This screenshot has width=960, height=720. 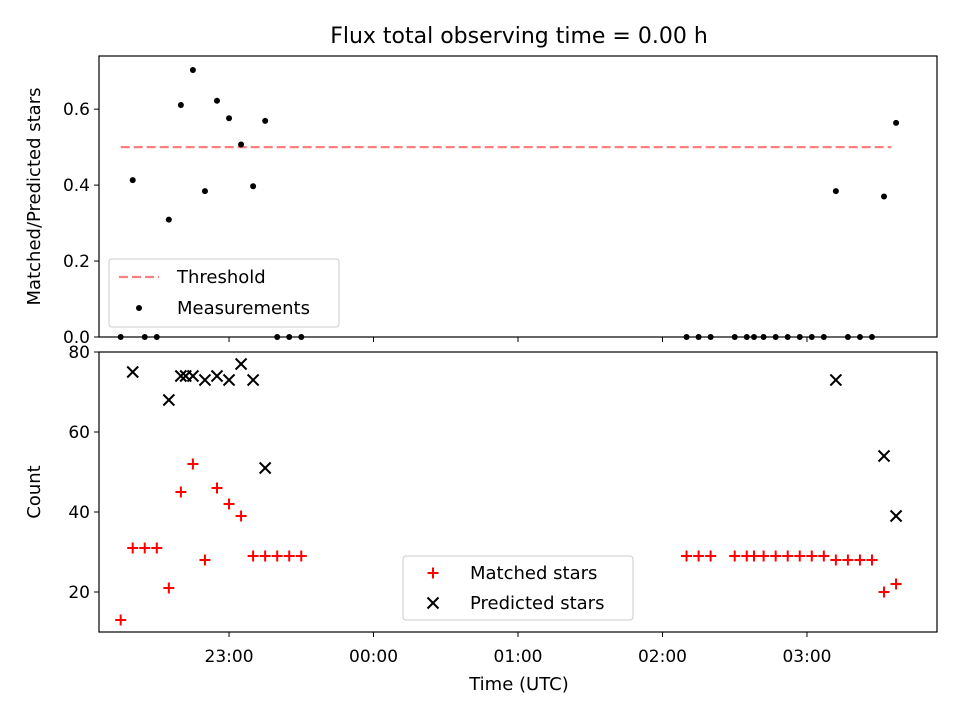 What do you see at coordinates (806, 657) in the screenshot?
I see `x-tick-label: 03:00` at bounding box center [806, 657].